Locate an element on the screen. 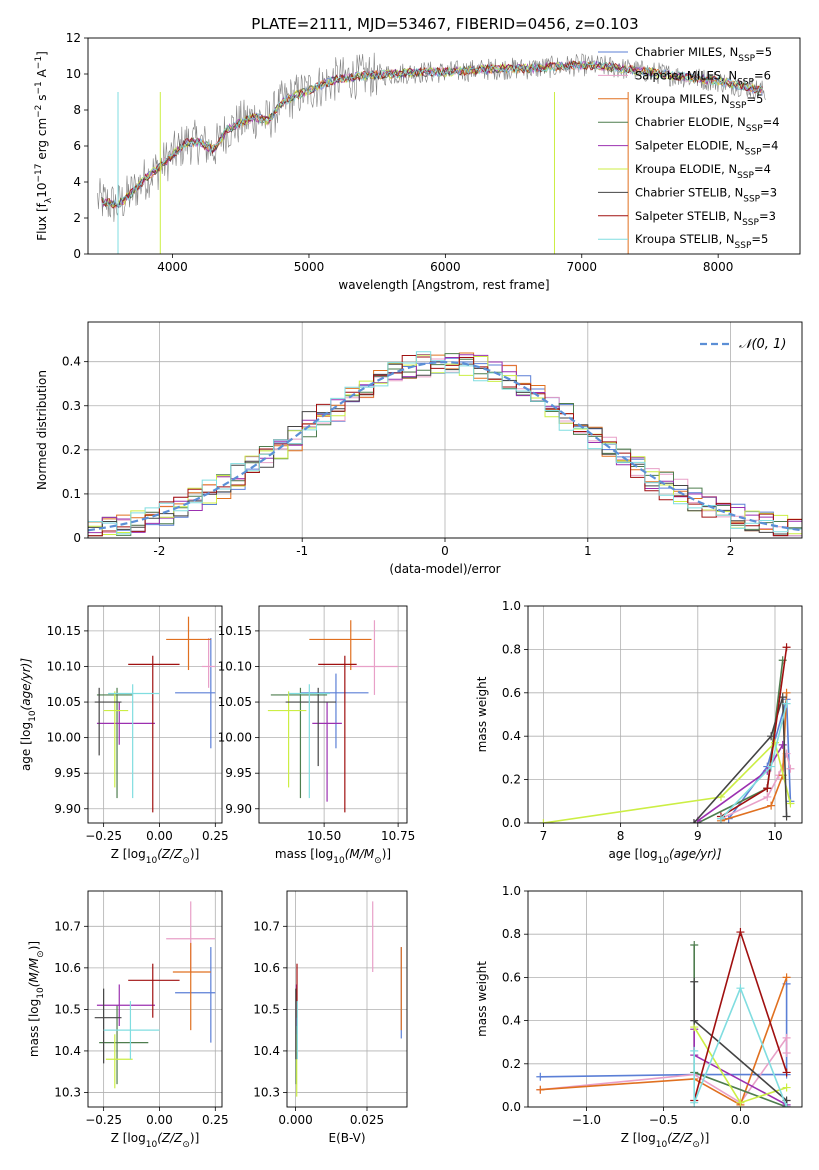 The width and height of the screenshot is (819, 1170). x-tick-label: 10.75 is located at coordinates (398, 836).